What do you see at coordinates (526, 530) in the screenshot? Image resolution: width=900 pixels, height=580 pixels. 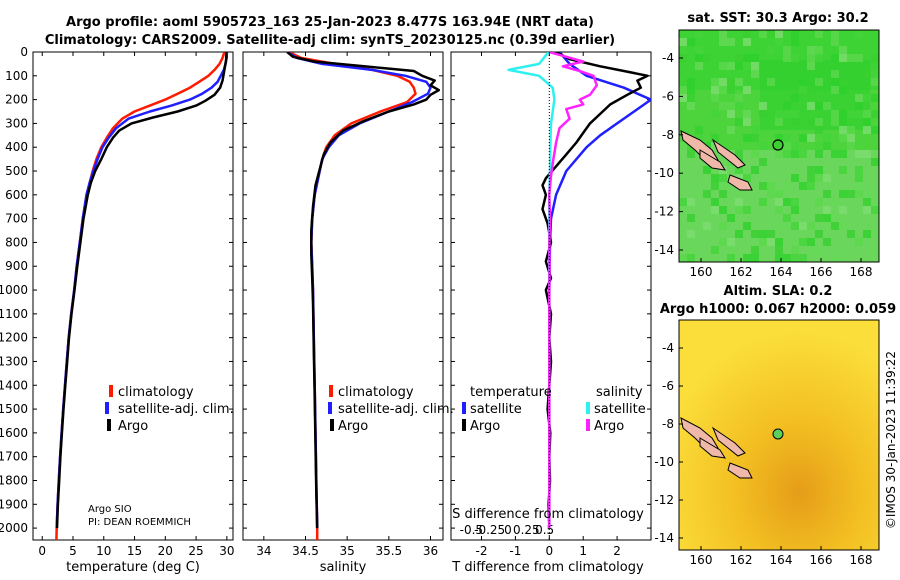 I see `s-tick-label: 0.25` at bounding box center [526, 530].